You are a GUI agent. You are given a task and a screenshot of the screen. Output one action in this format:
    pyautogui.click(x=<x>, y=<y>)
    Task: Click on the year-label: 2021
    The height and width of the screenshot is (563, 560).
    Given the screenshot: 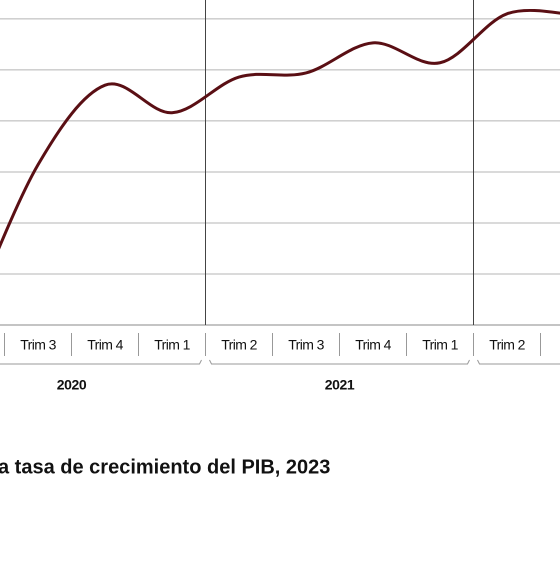 What is the action you would take?
    pyautogui.click(x=340, y=385)
    